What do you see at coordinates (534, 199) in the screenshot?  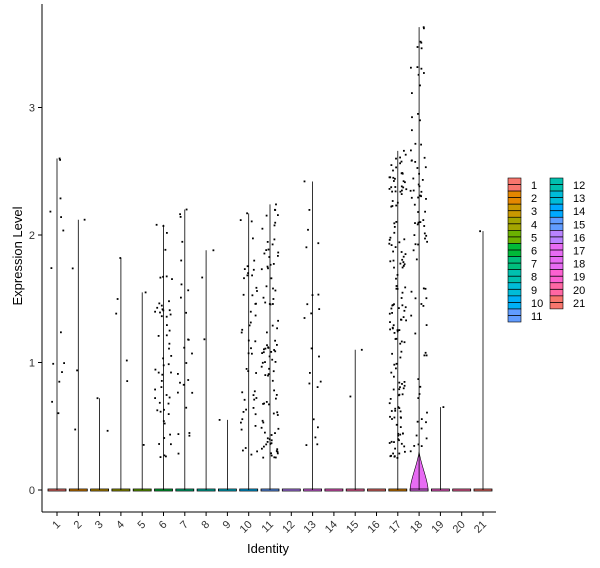 I see `legend-label-2: 2` at bounding box center [534, 199].